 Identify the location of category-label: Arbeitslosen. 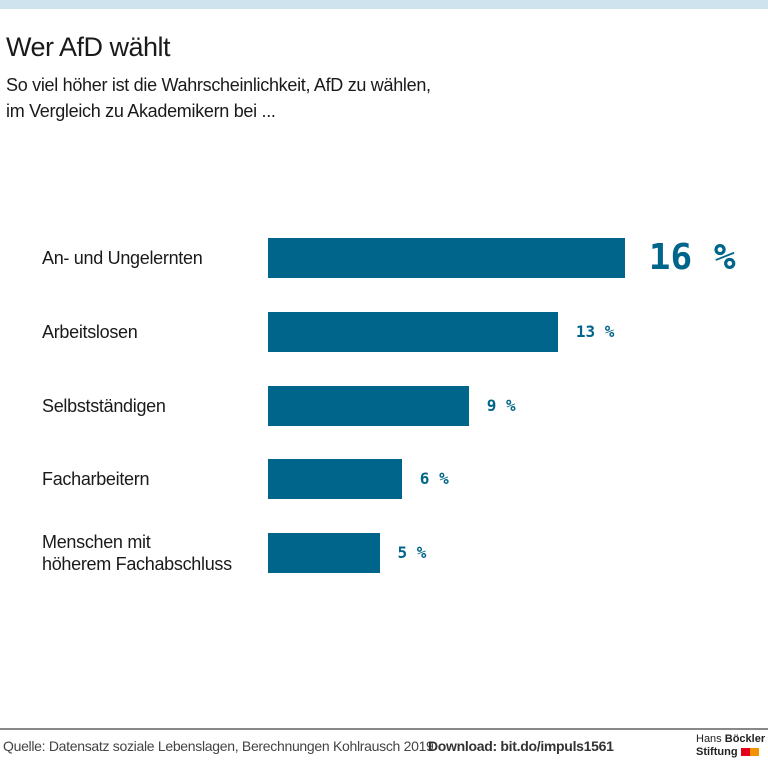
(90, 332).